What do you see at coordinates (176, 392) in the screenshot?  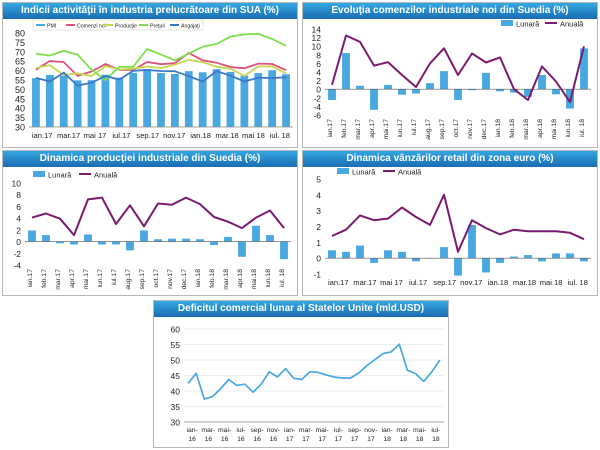 I see `y-tick-label: 40` at bounding box center [176, 392].